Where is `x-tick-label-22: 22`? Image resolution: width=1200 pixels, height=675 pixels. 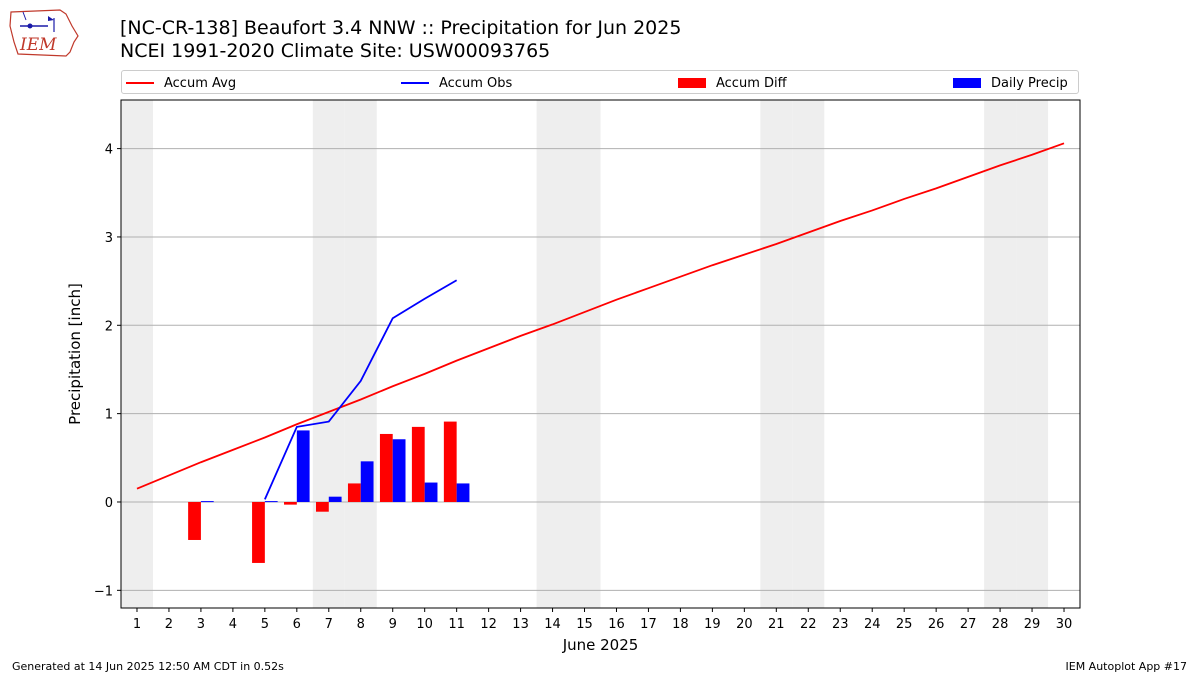 x-tick-label-22: 22 is located at coordinates (808, 624).